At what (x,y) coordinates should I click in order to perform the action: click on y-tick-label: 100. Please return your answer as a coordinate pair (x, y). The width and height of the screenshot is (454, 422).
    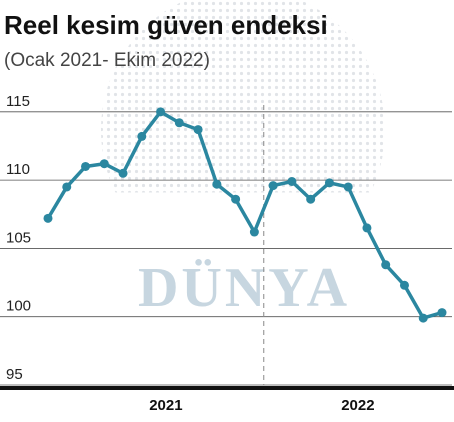
    Looking at the image, I should click on (18, 306).